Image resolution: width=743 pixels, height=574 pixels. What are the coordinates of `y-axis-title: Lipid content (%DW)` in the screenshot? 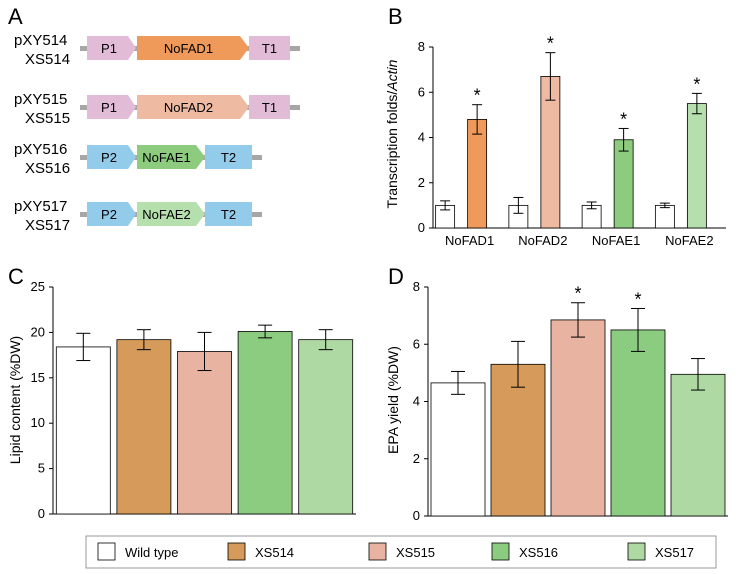 It's located at (15, 400).